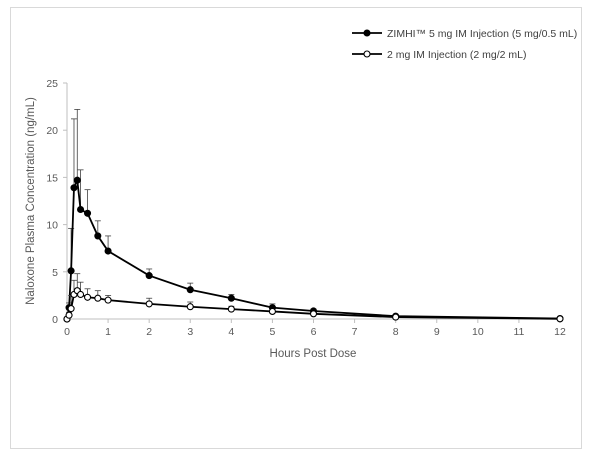 Image resolution: width=591 pixels, height=461 pixels. Describe the element at coordinates (518, 332) in the screenshot. I see `x-tick-label: 11` at that location.